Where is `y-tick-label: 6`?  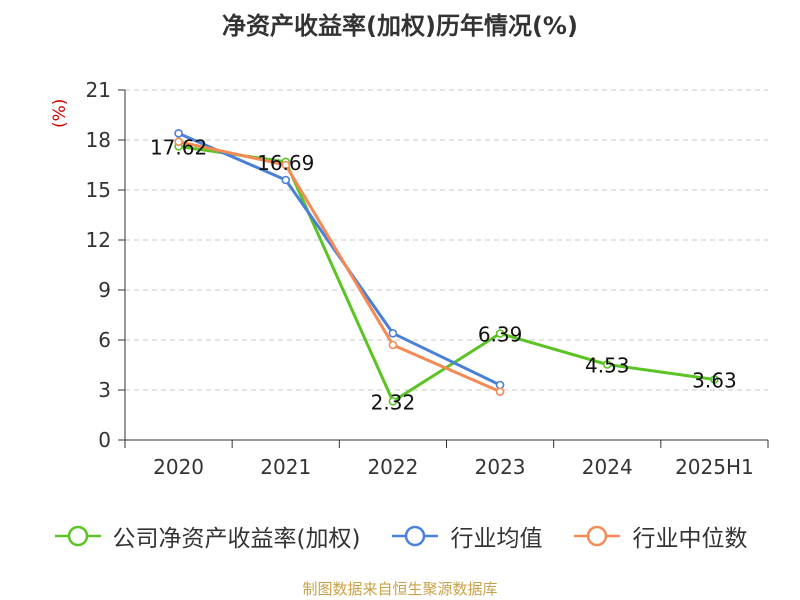
y-tick-label: 6 is located at coordinates (104, 340).